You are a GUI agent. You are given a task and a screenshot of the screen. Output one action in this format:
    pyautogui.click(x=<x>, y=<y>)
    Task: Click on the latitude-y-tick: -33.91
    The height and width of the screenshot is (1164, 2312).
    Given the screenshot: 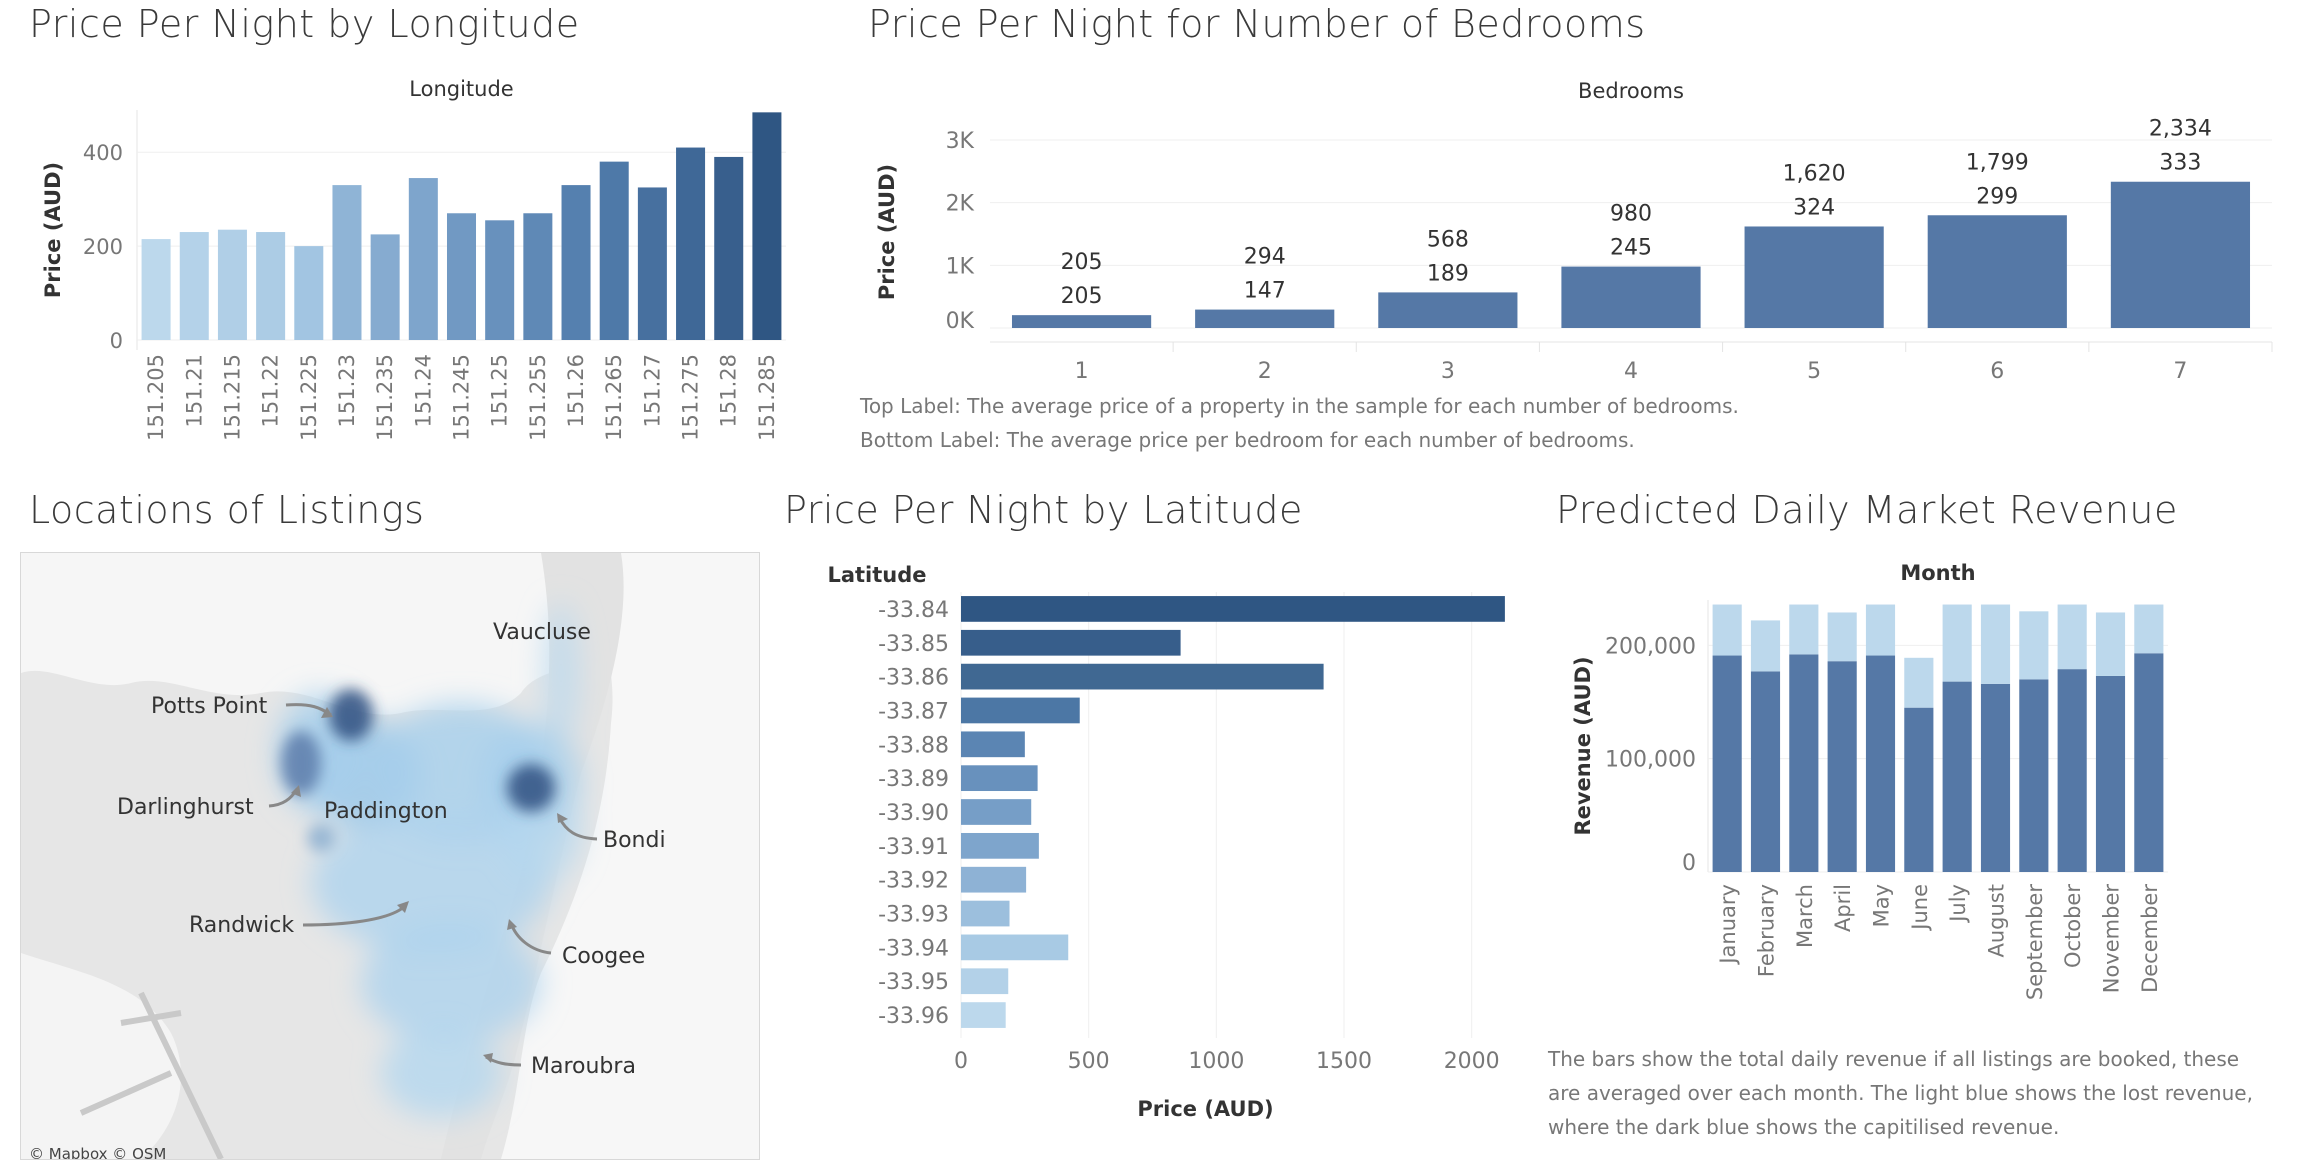 What is the action you would take?
    pyautogui.click(x=913, y=847)
    